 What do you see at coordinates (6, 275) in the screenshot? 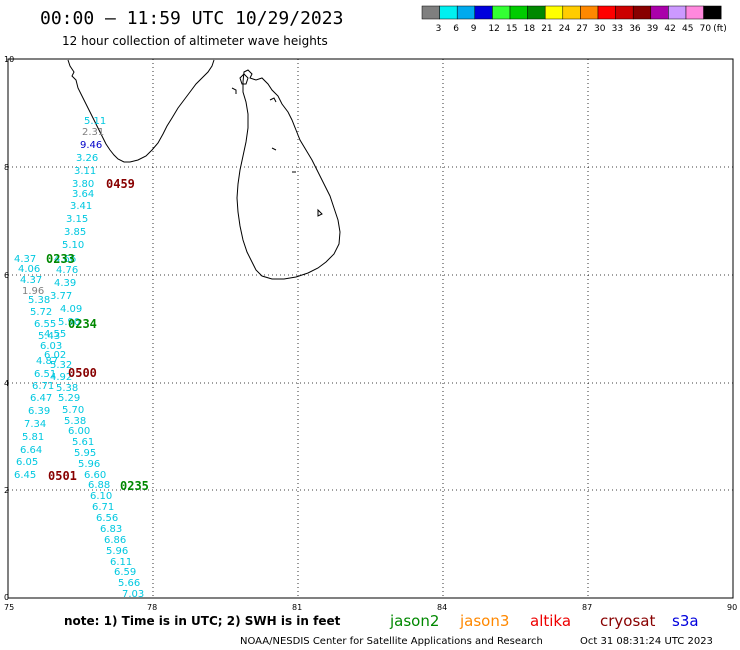
I see `y-tick-label: 6` at bounding box center [6, 275].